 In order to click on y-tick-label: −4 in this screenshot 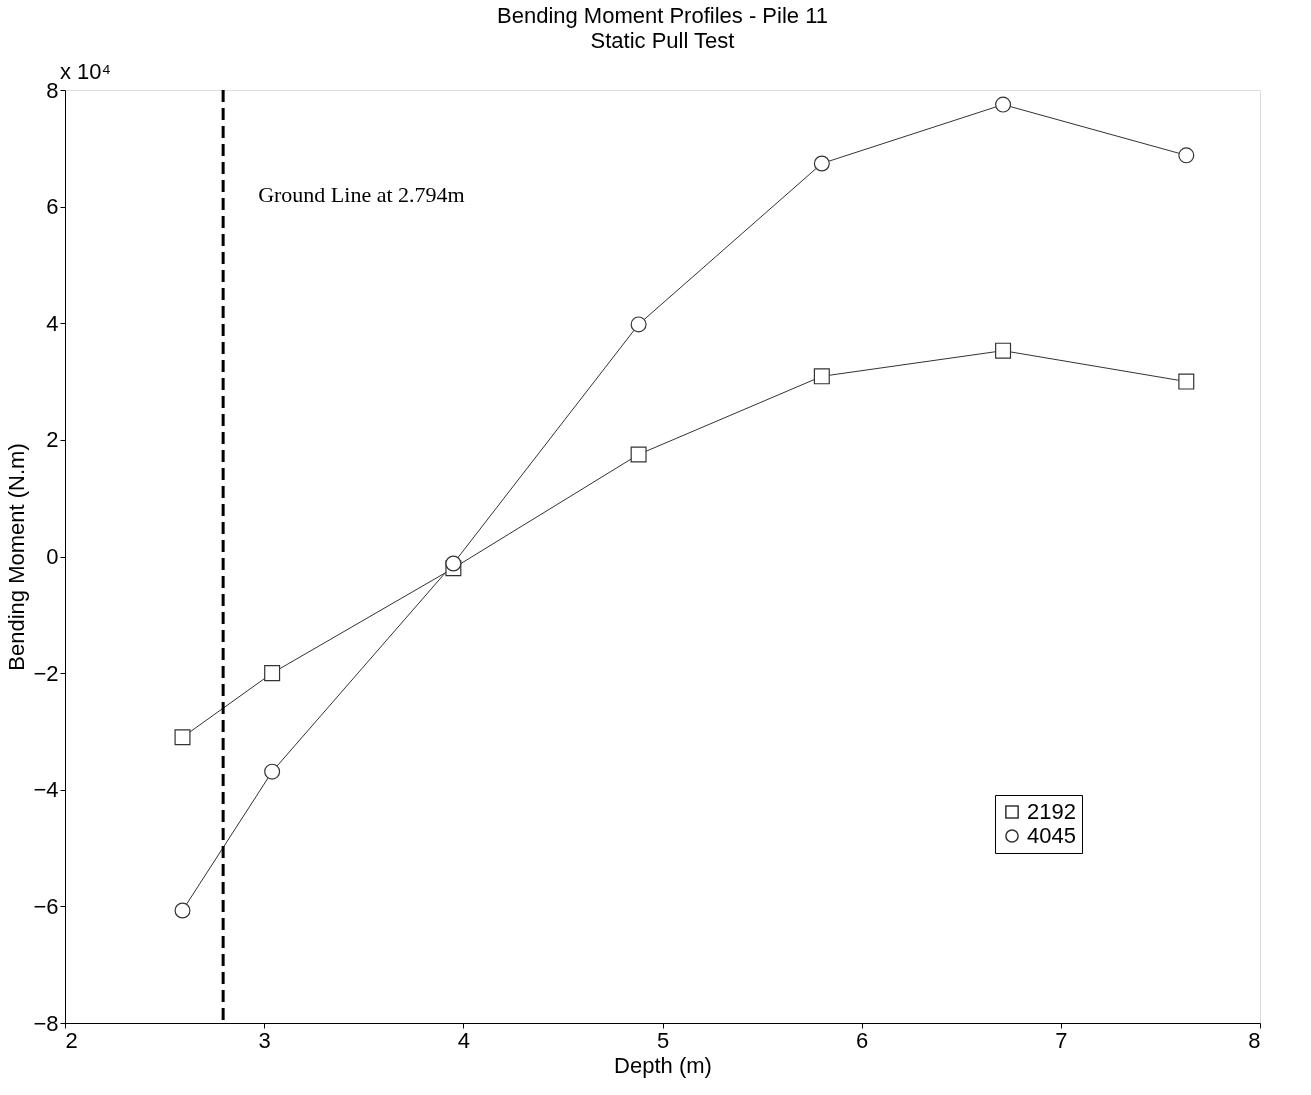, I will do `click(46, 790)`.